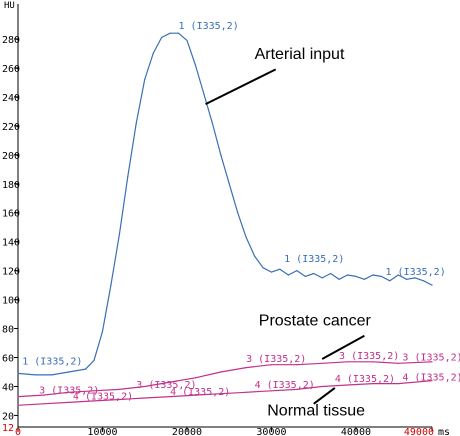 This screenshot has width=460, height=436. I want to click on y-tick-label: 160, so click(11, 214).